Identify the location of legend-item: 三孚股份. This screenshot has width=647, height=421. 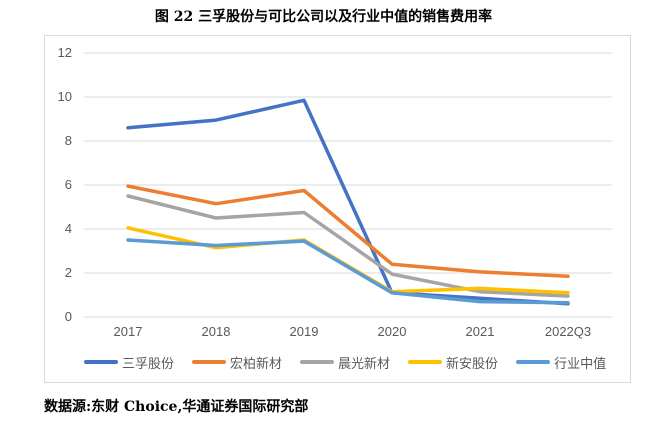
(129, 362).